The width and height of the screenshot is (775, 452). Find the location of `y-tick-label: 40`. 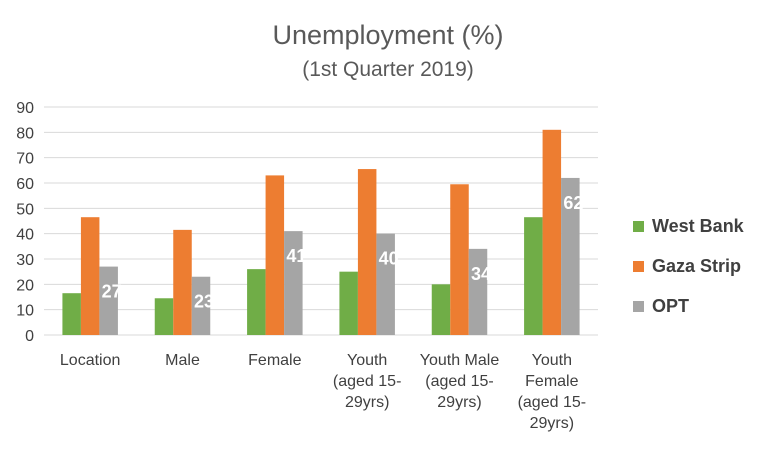

y-tick-label: 40 is located at coordinates (25, 235).